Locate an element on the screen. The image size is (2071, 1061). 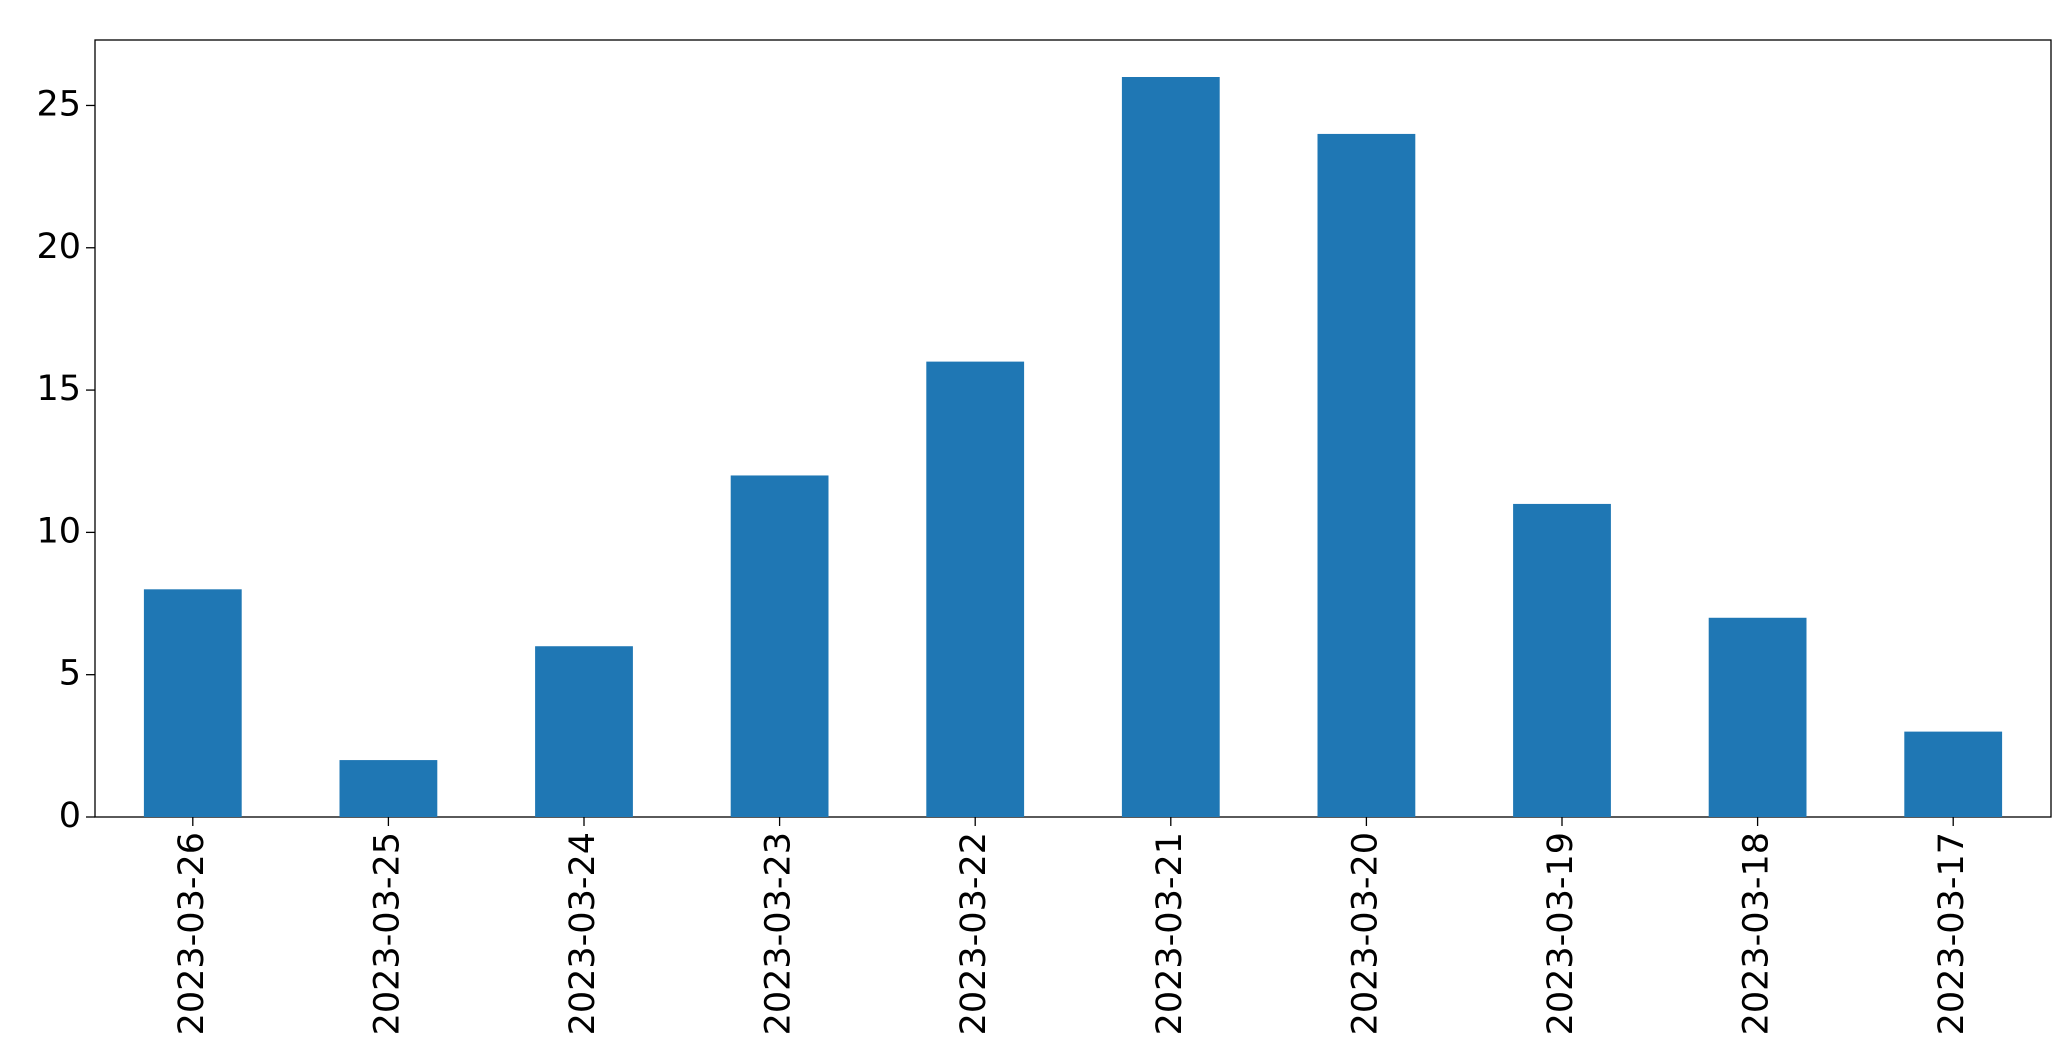
x-tick-label: 2023-03-21 is located at coordinates (1170, 933).